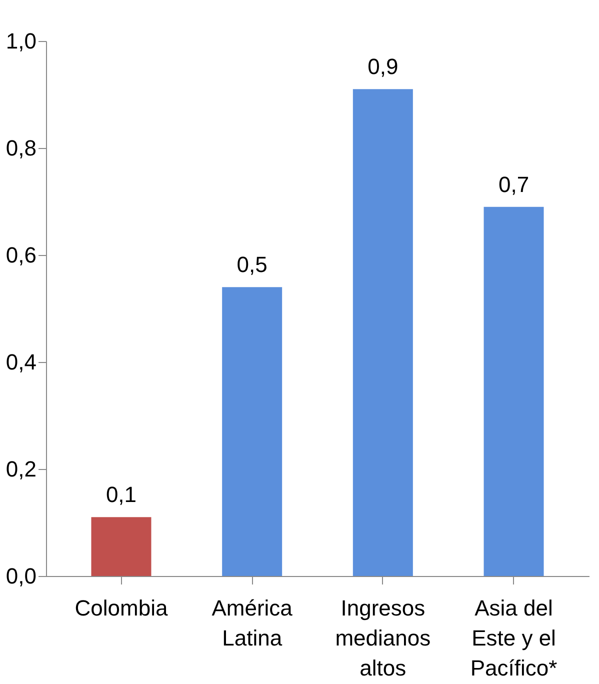  What do you see at coordinates (21, 469) in the screenshot?
I see `y-tick-label: 0,2` at bounding box center [21, 469].